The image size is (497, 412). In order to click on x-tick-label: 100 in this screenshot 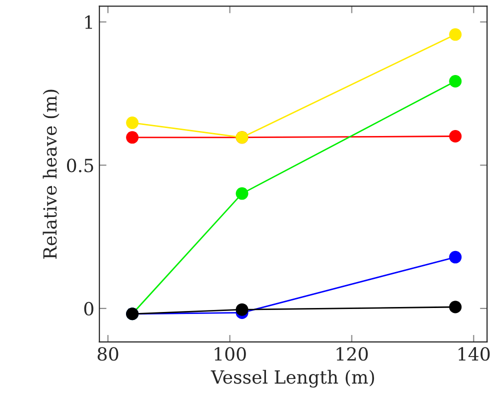, I will do `click(230, 354)`.